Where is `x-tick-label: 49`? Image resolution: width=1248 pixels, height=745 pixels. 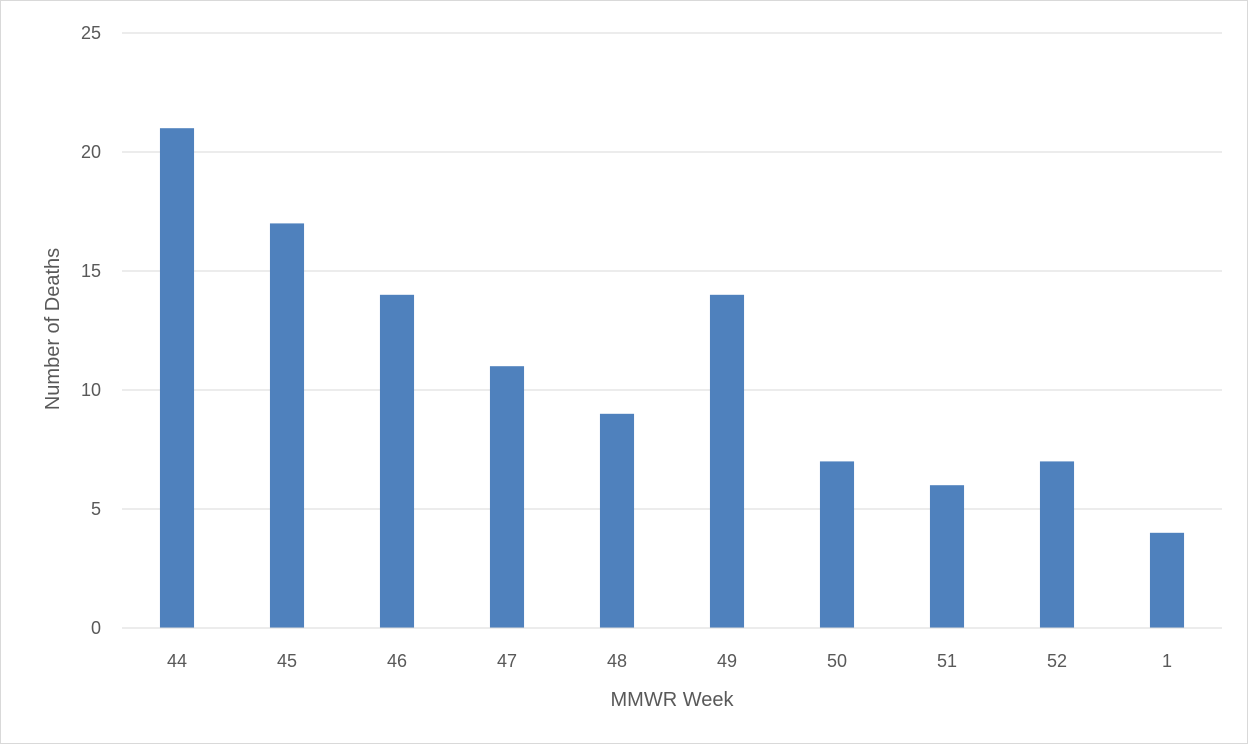
x-tick-label: 49 is located at coordinates (727, 661).